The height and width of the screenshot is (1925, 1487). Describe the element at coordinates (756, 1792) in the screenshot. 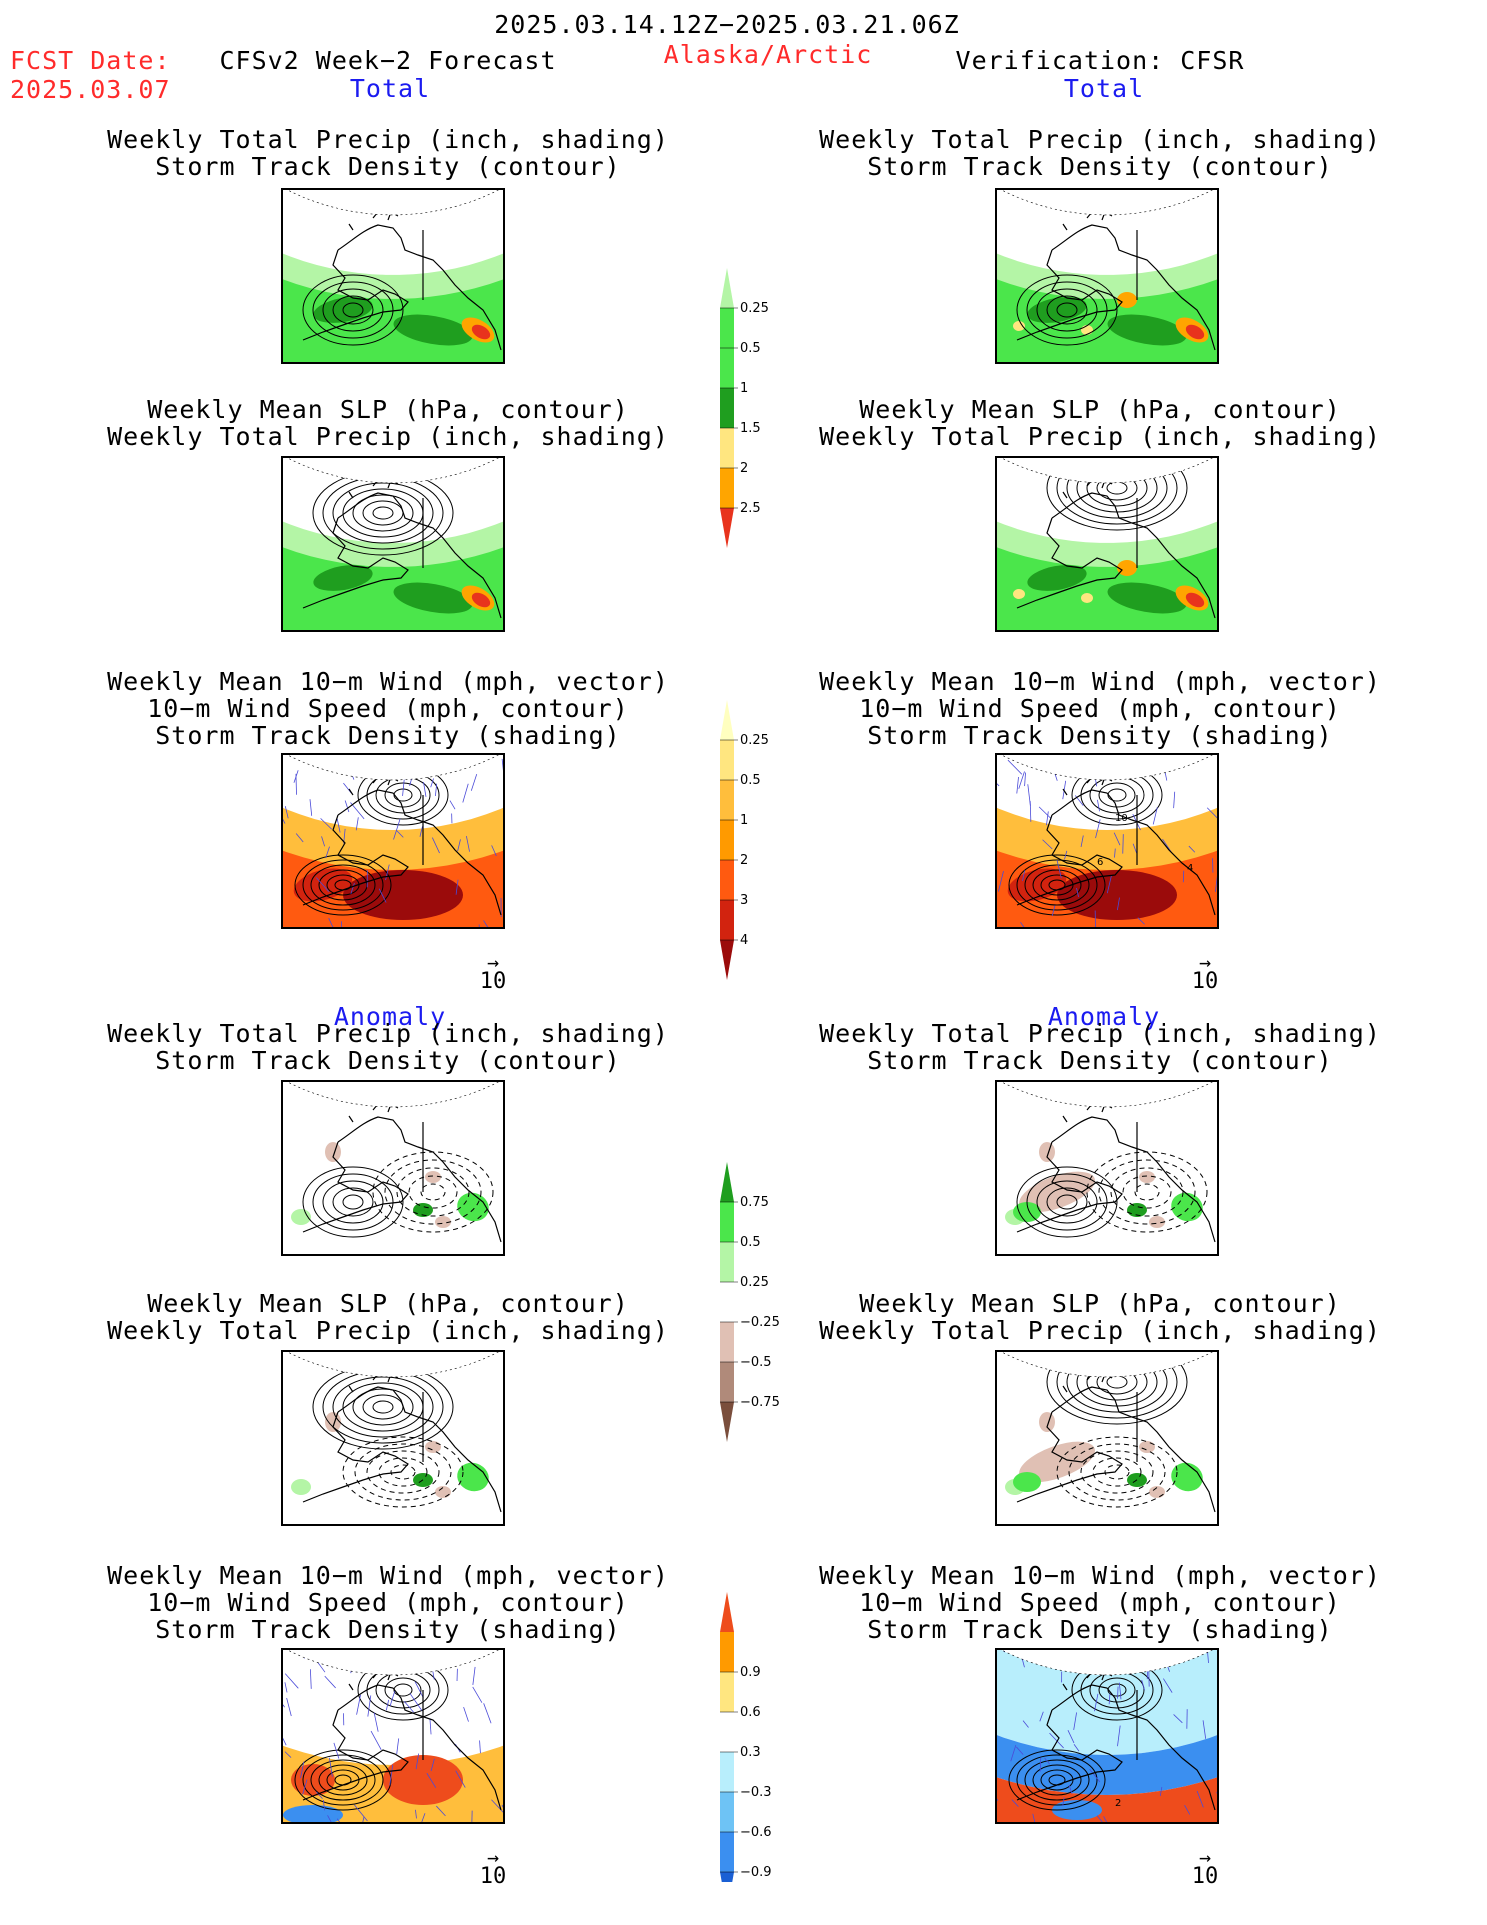

I see `colorbar-label: −0.3` at that location.